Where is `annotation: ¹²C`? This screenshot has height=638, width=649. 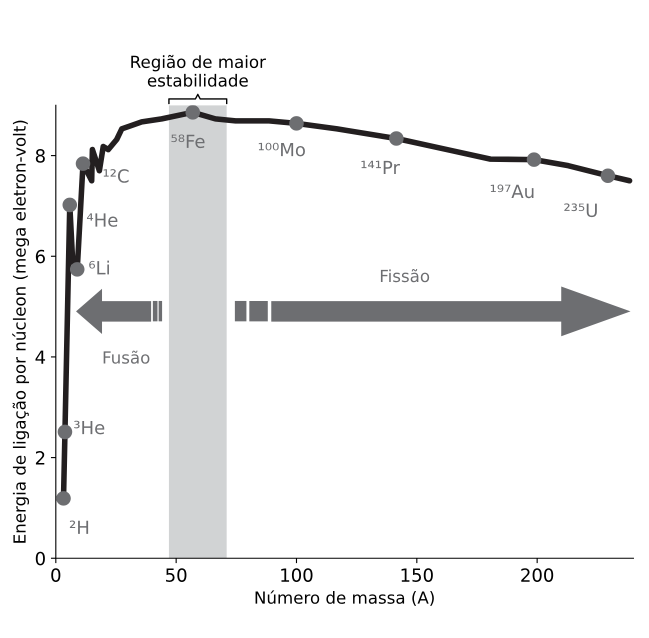 annotation: ¹²C is located at coordinates (116, 176).